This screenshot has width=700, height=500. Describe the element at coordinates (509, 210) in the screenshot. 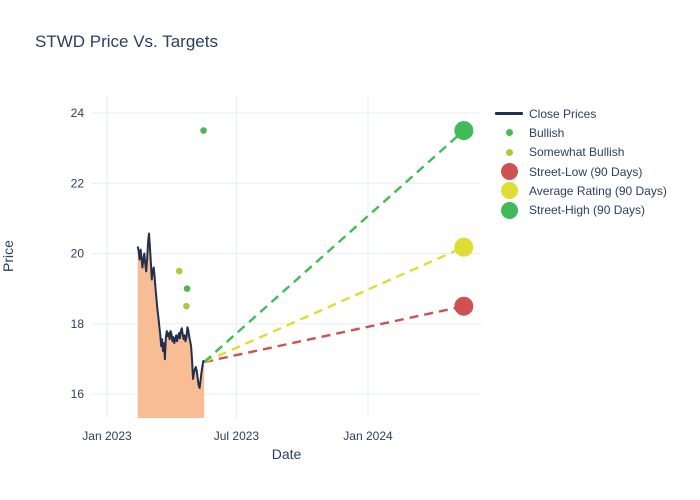

I see `street-high-dot-icon` at that location.